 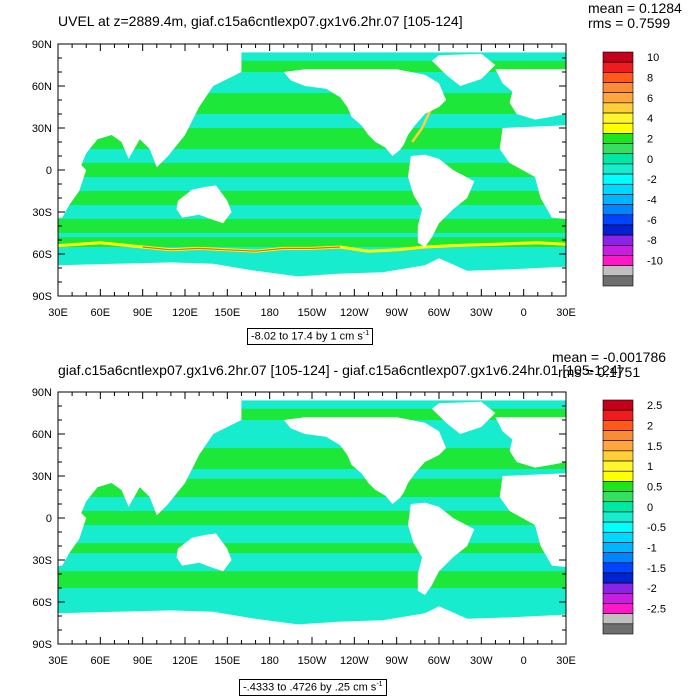 I want to click on y-tick-label: 90S, so click(x=42, y=297).